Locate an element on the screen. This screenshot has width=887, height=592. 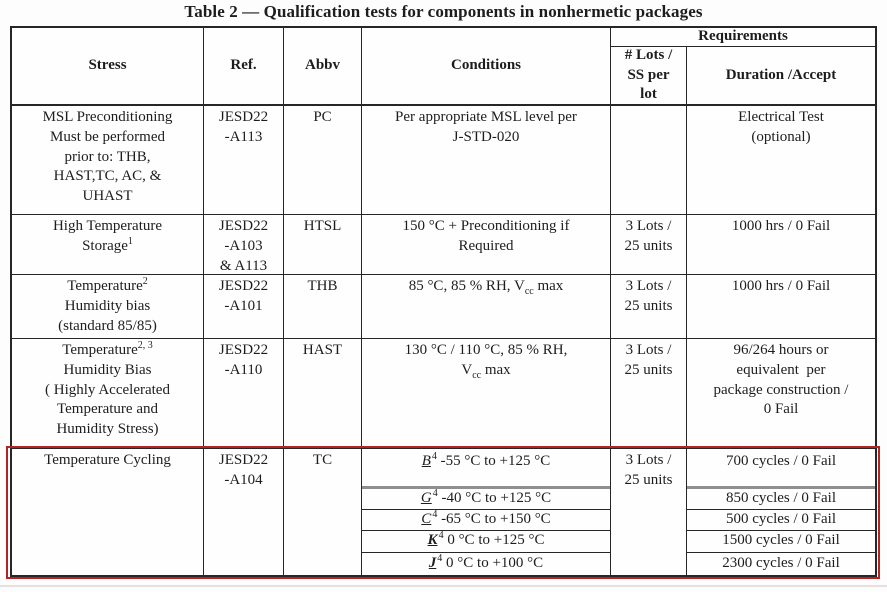
tc-condition-row: C4 -65 °C to +150 °C is located at coordinates (486, 519).